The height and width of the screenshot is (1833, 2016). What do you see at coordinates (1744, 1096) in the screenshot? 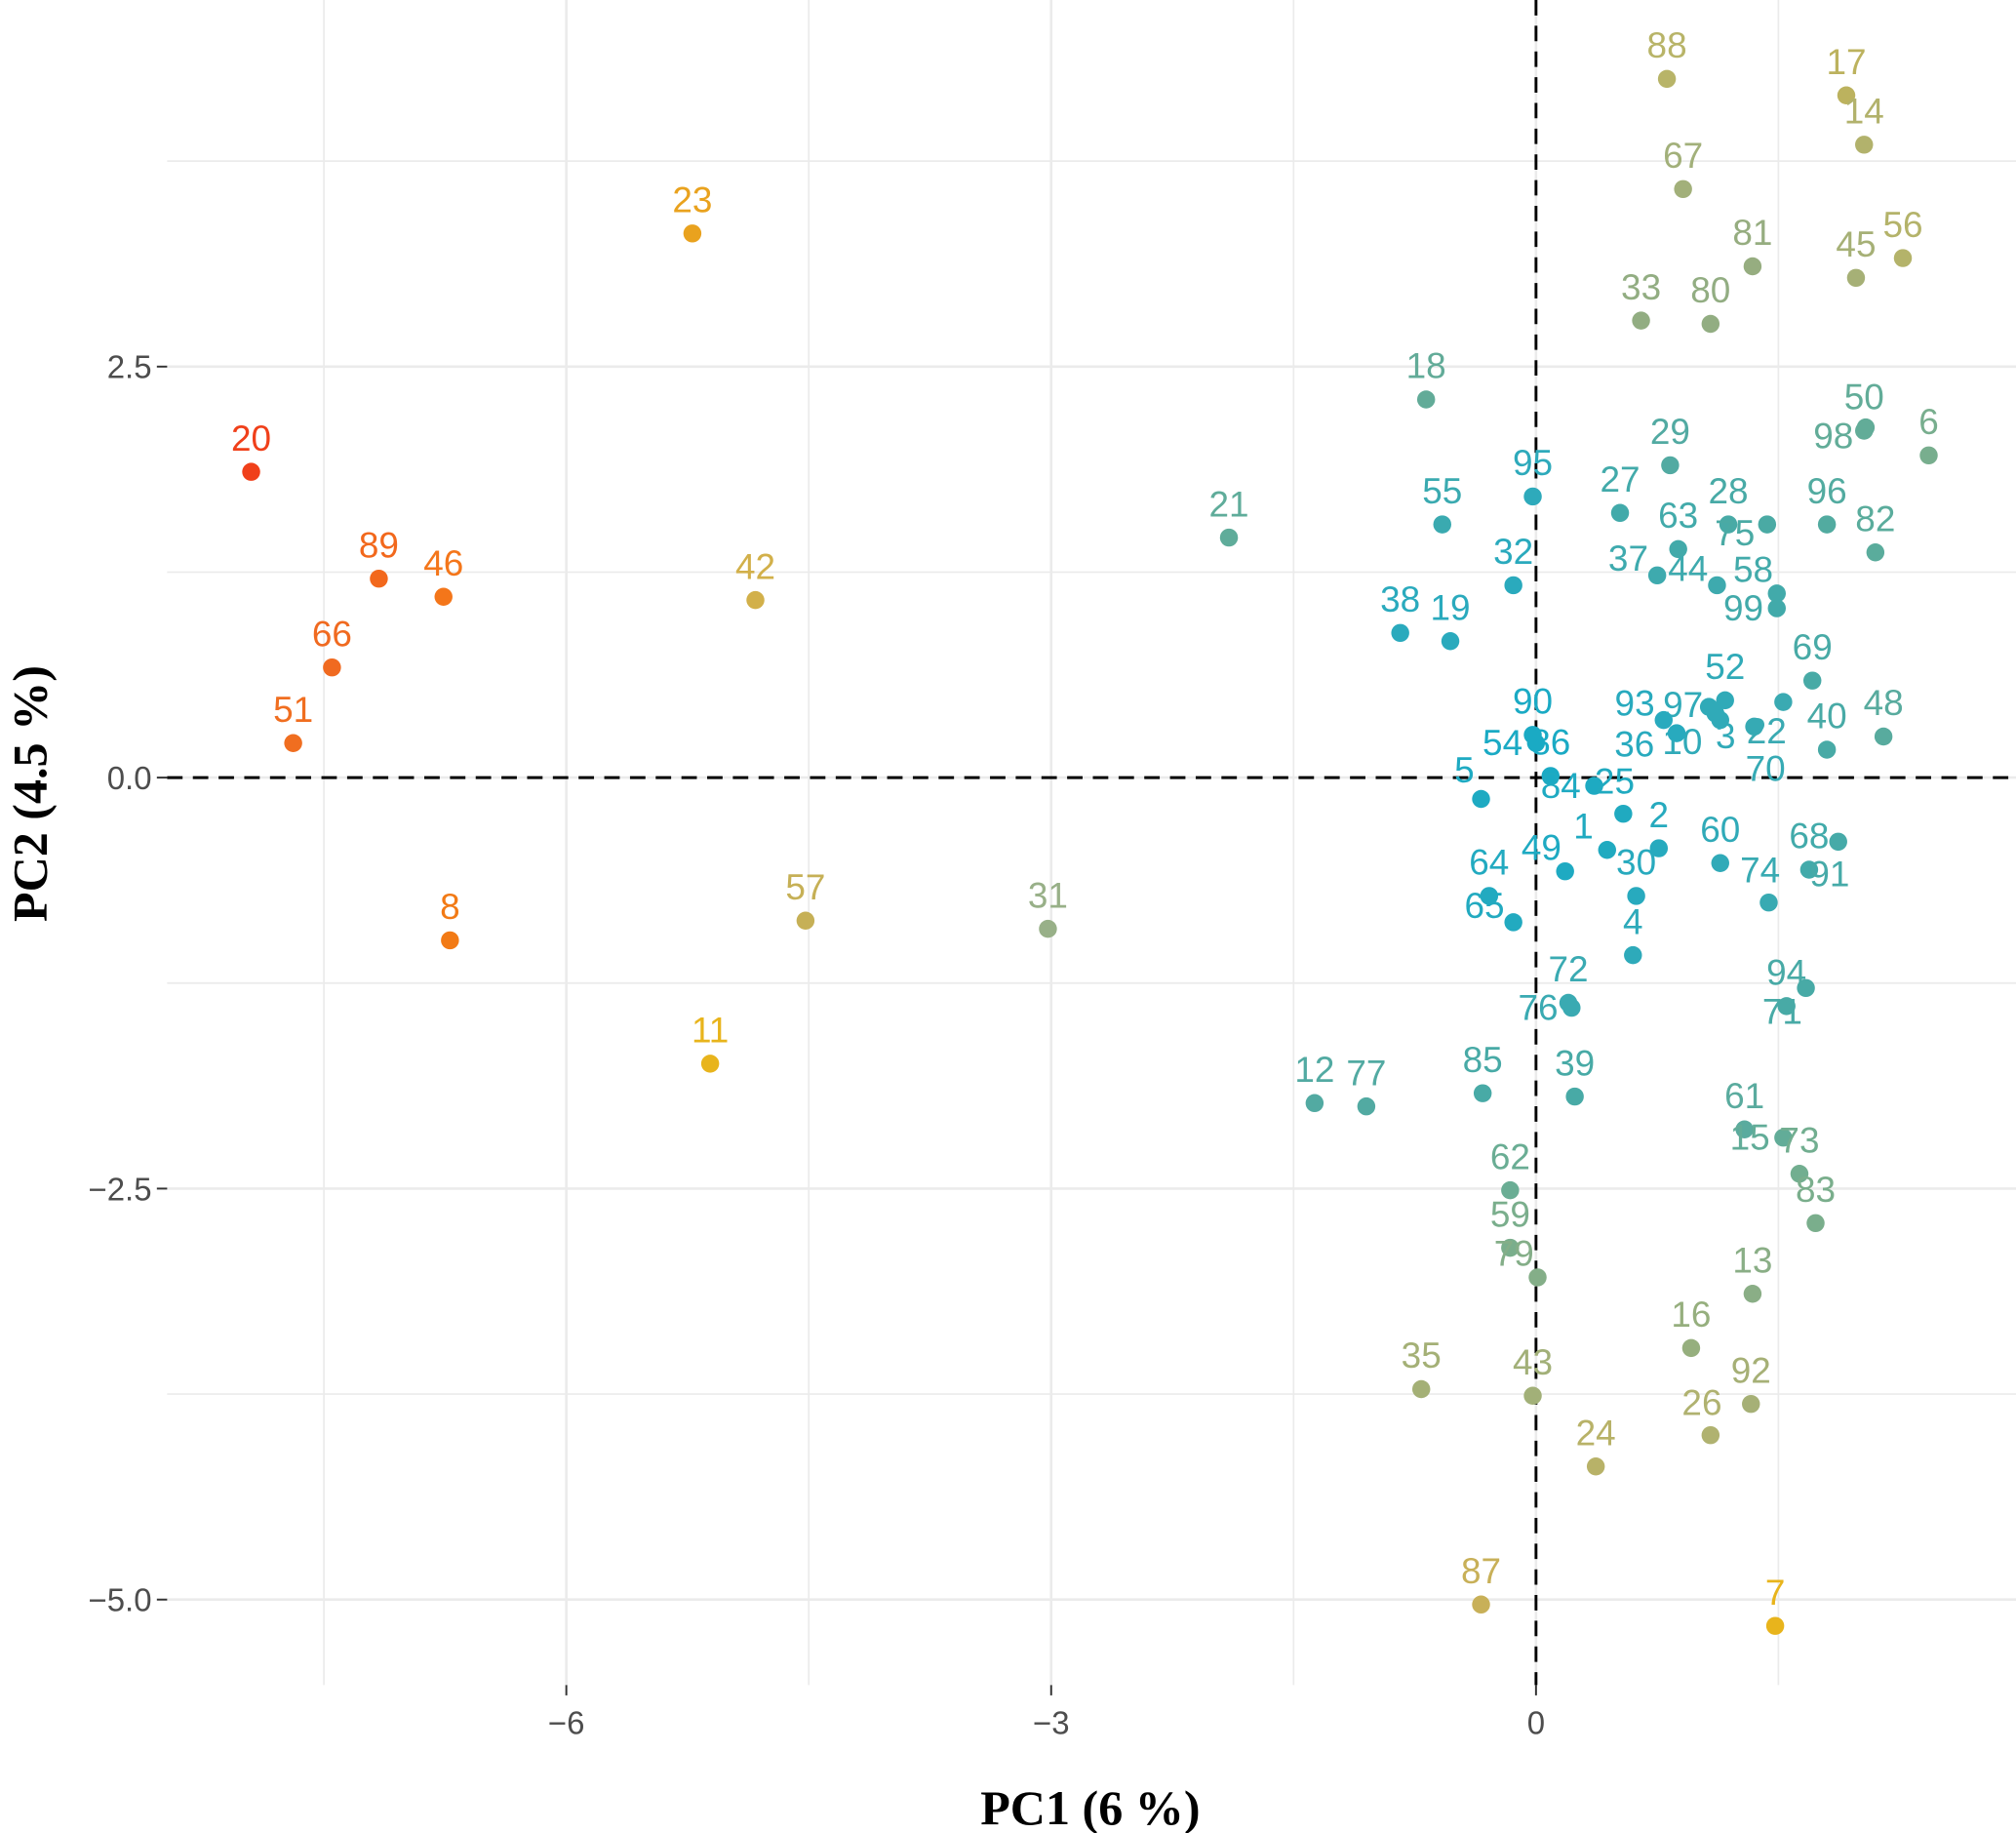
I see `point-label: 61` at bounding box center [1744, 1096].